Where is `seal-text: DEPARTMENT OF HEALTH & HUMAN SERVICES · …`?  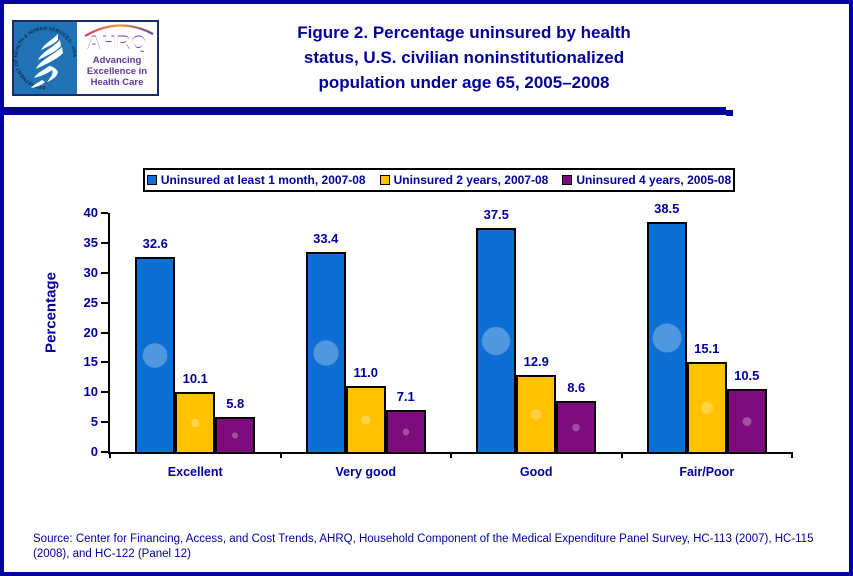 seal-text: DEPARTMENT OF HEALTH & HUMAN SERVICES · … is located at coordinates (45, 58).